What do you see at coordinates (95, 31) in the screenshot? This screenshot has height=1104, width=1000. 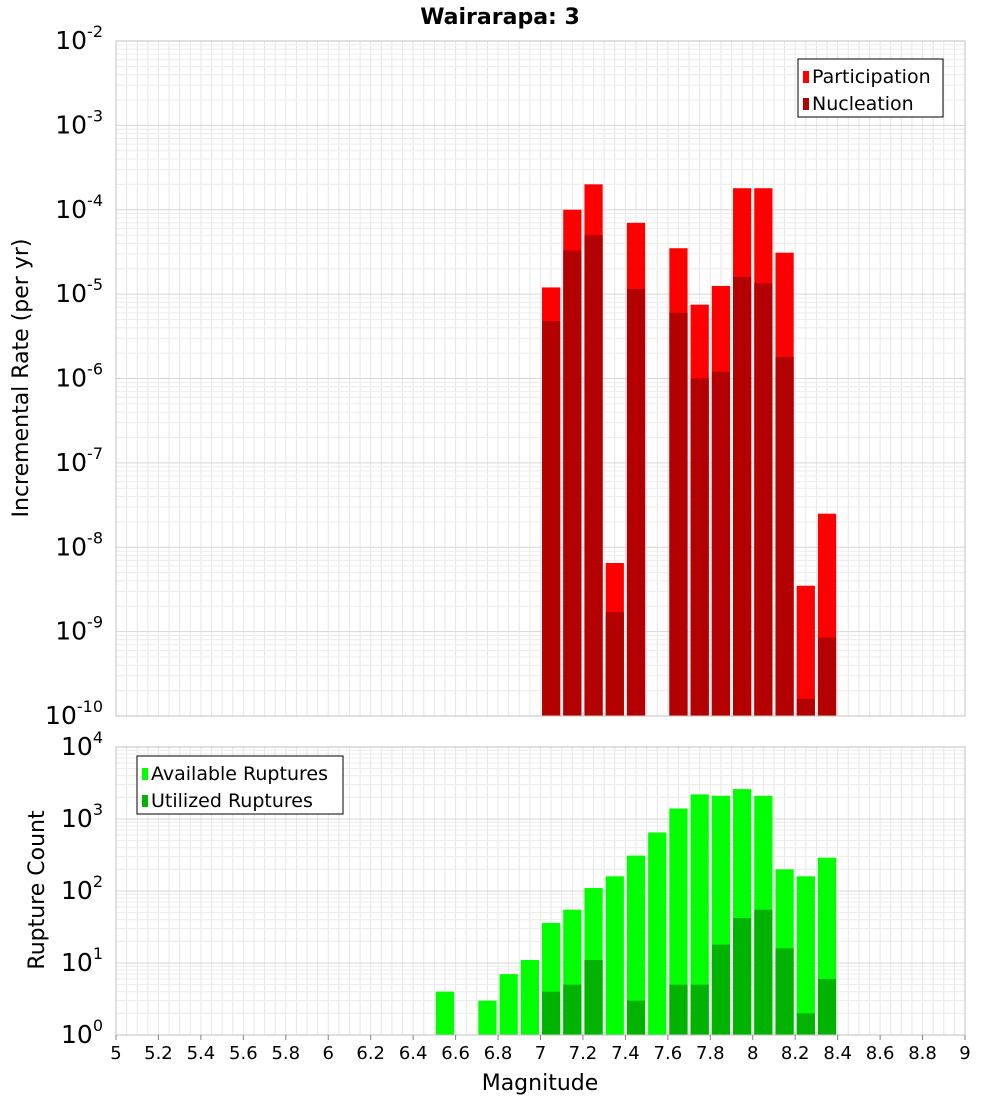 I see `top-y-tick-exponent: -2` at bounding box center [95, 31].